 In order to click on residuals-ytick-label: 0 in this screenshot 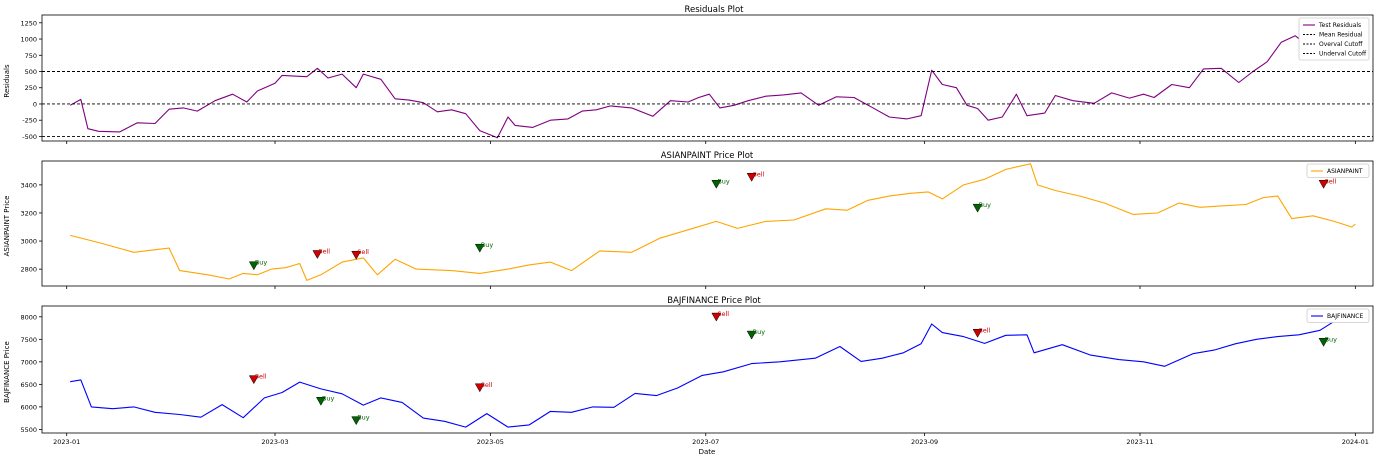, I will do `click(35, 104)`.